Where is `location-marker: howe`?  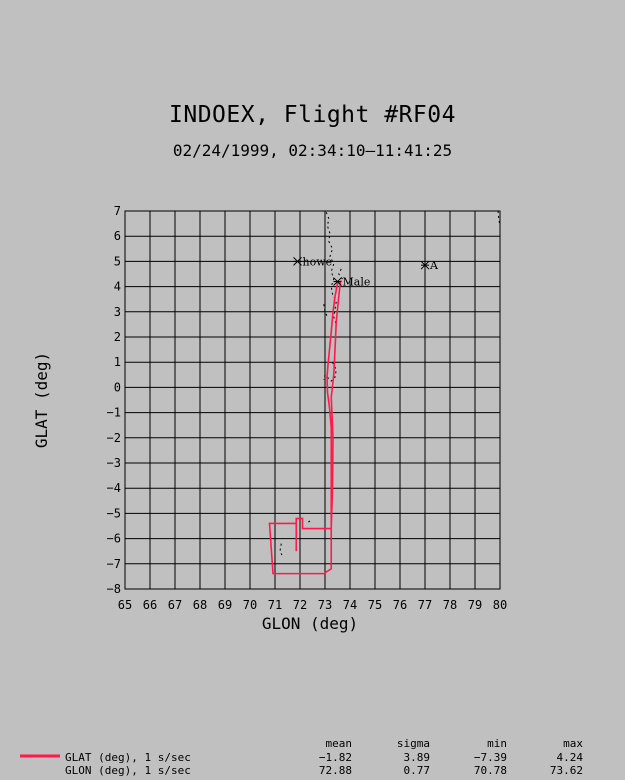 location-marker: howe is located at coordinates (313, 261).